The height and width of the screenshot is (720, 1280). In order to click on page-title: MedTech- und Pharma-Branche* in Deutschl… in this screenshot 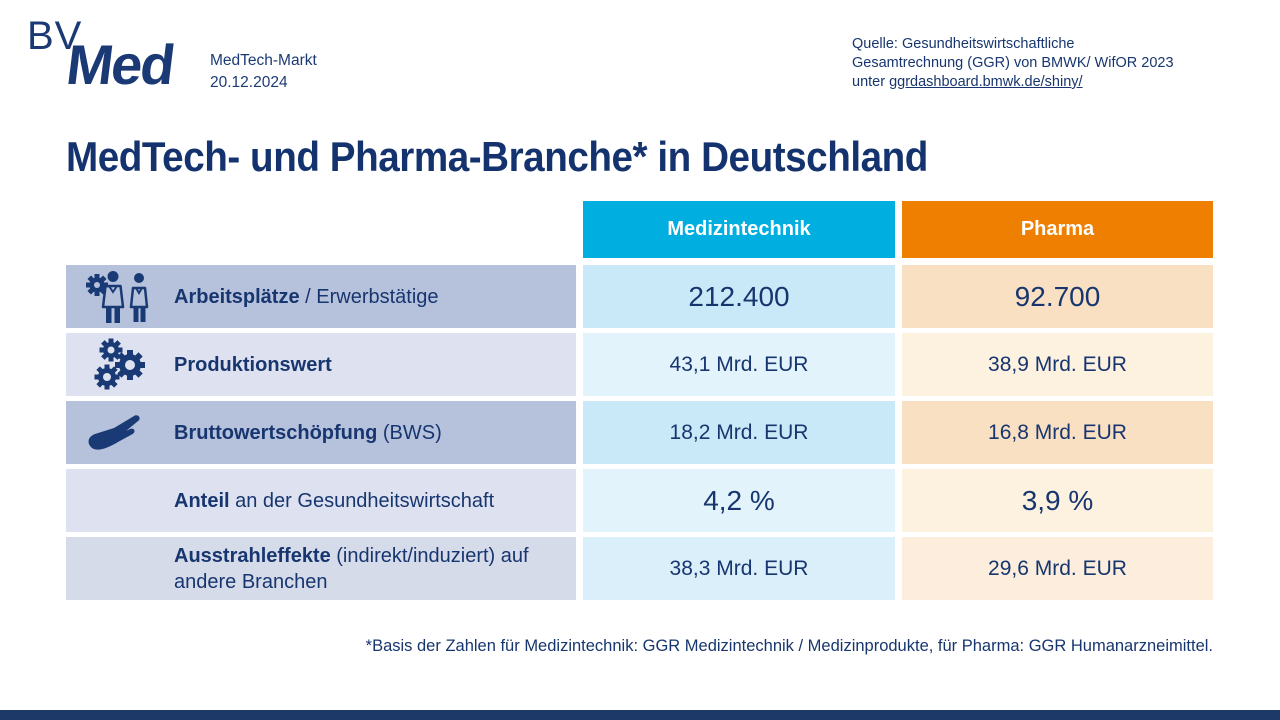, I will do `click(497, 156)`.